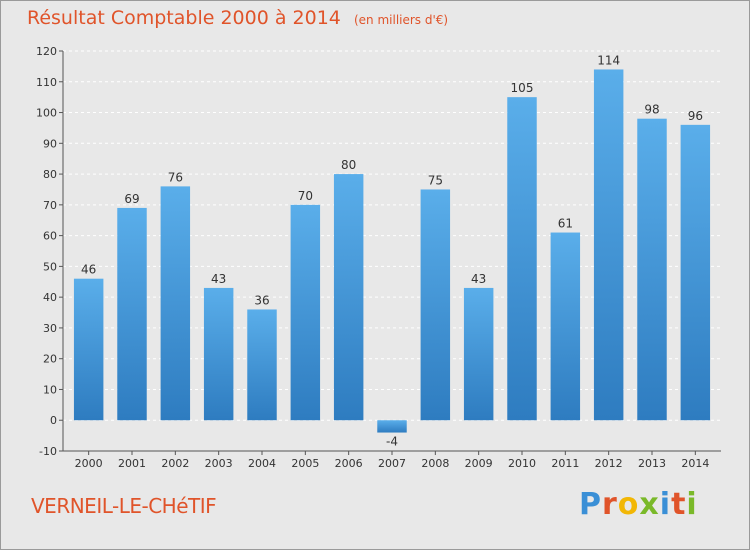  What do you see at coordinates (219, 463) in the screenshot?
I see `x-tick-label: 2003` at bounding box center [219, 463].